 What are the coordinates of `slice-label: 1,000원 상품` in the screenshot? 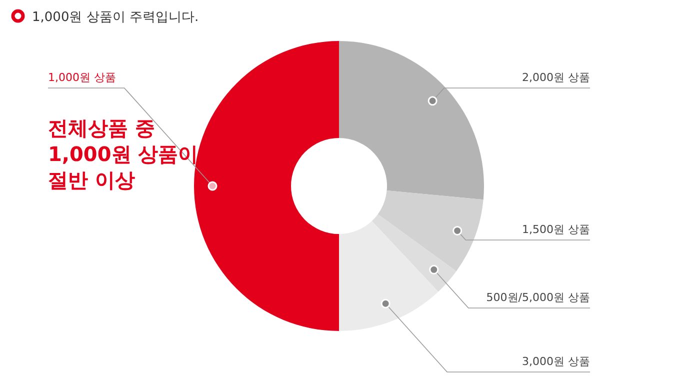 It's located at (82, 77).